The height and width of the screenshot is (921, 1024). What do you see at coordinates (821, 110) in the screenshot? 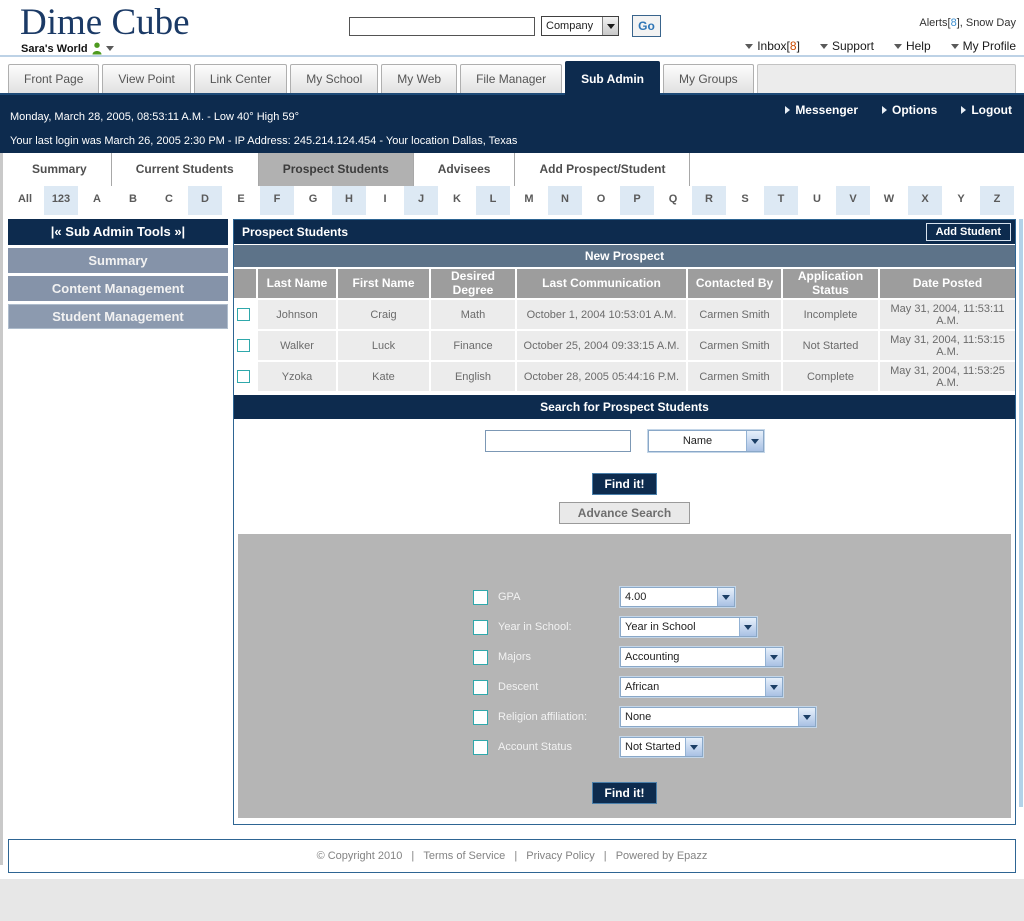
I see `status-menu-item: Messenger` at bounding box center [821, 110].